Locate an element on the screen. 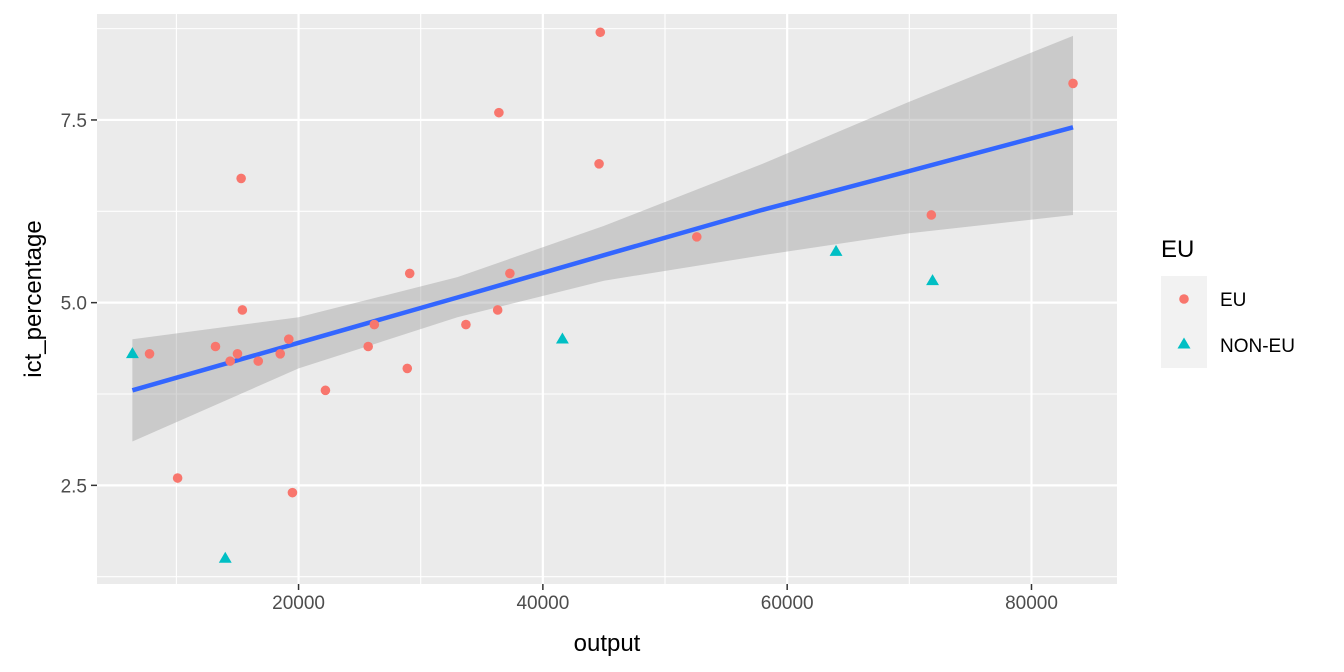 The image size is (1344, 672). legend-label-eu: EU is located at coordinates (1233, 300).